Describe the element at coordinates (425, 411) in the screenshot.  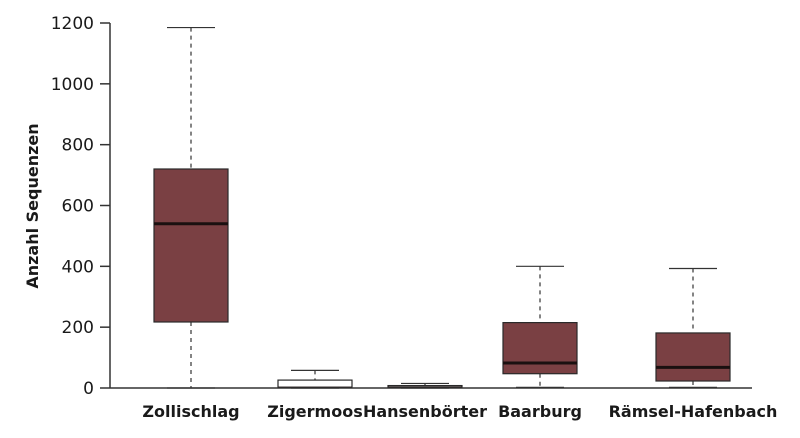
I see `category-label: Hansenbörter` at that location.